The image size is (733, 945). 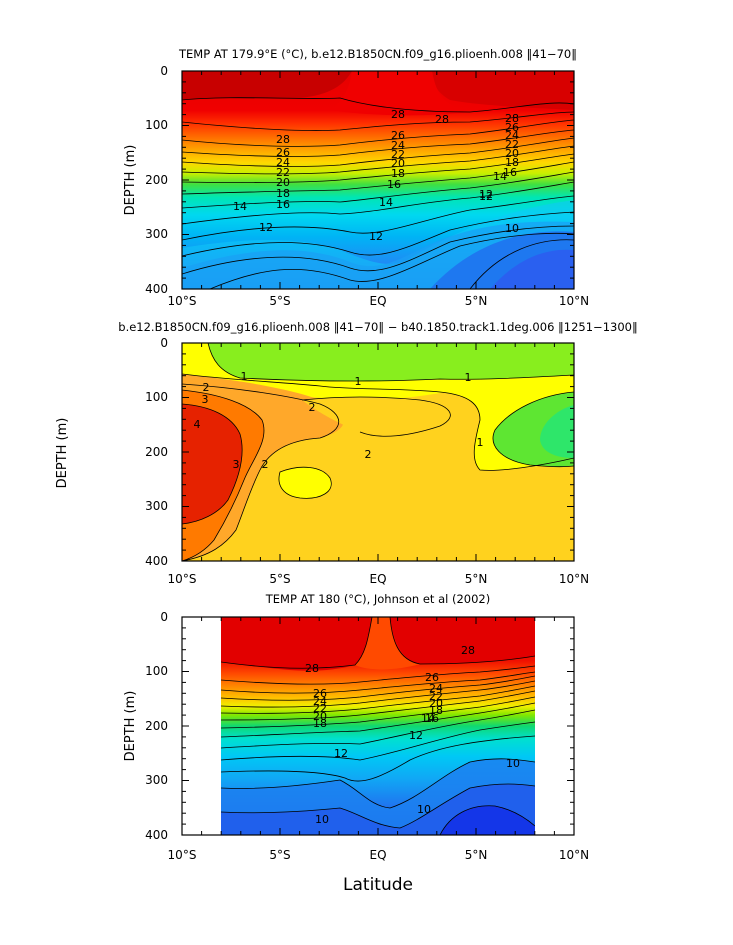 I want to click on panel-2-y-ticks: 0 100 200 300 400, so click(x=156, y=452).